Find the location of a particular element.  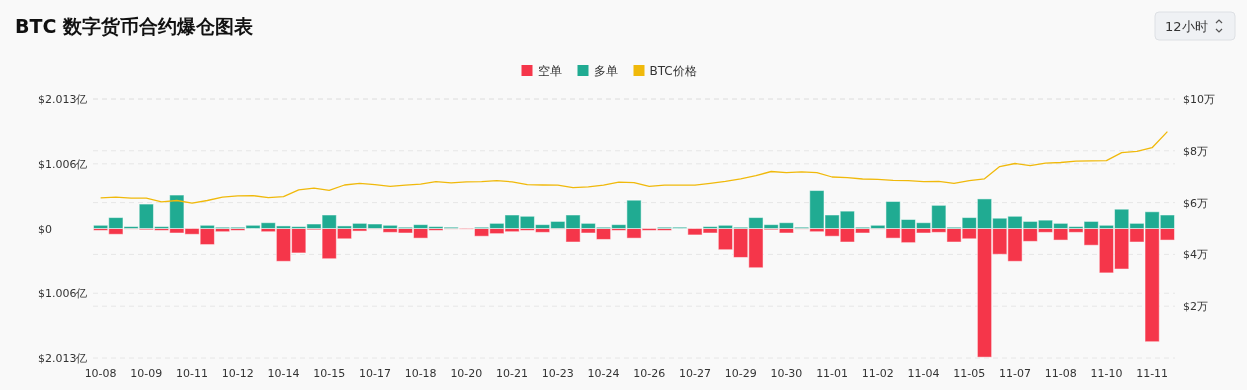

legend-label: 多单 is located at coordinates (605, 71).